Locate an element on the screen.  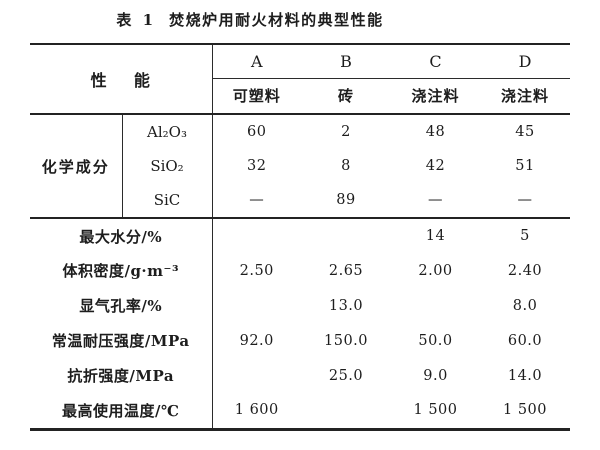
chem-value-cell: 48 is located at coordinates (435, 132).